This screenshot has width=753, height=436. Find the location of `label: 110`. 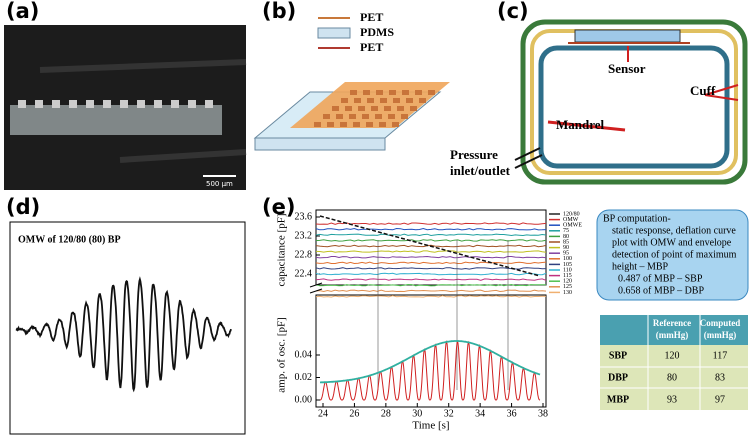

label: 110 is located at coordinates (567, 270).